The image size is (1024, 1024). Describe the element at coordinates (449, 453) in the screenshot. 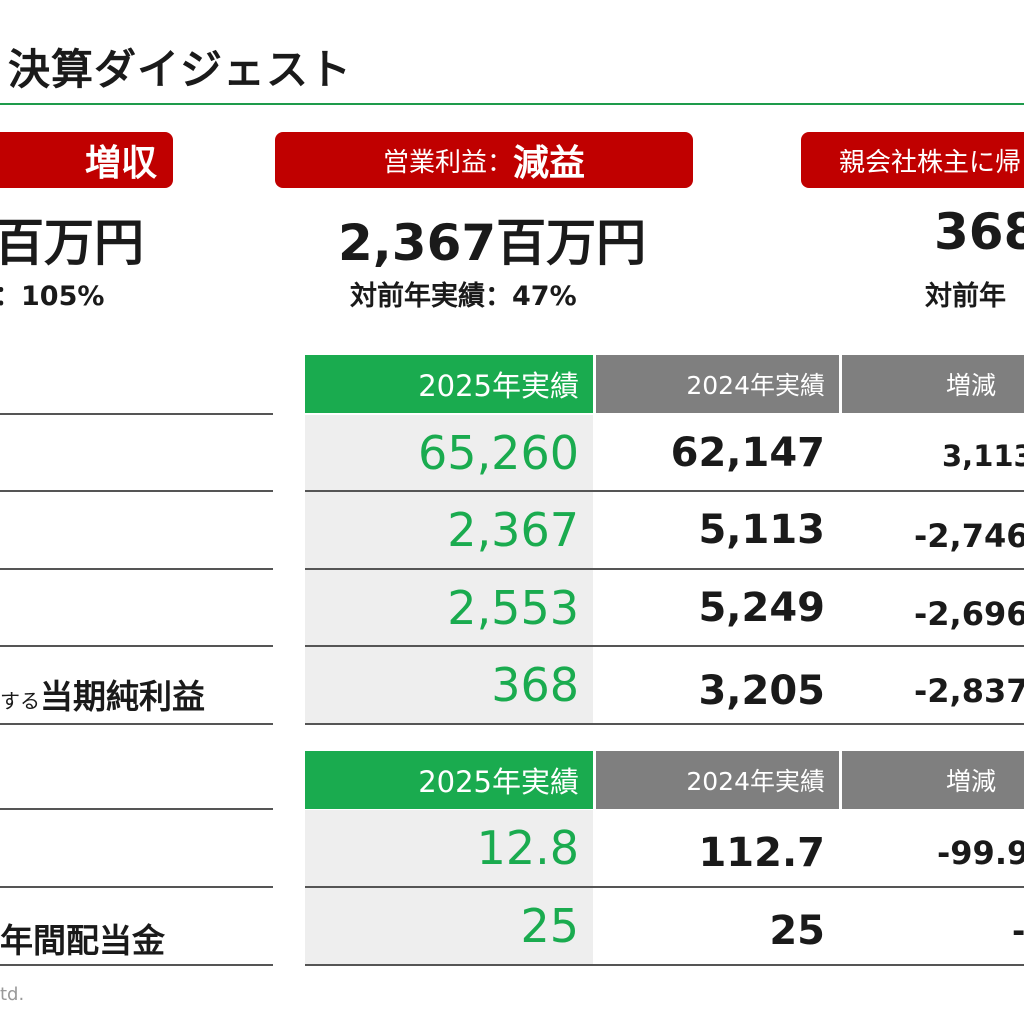

I see `table1-row1-current: 65,260` at that location.